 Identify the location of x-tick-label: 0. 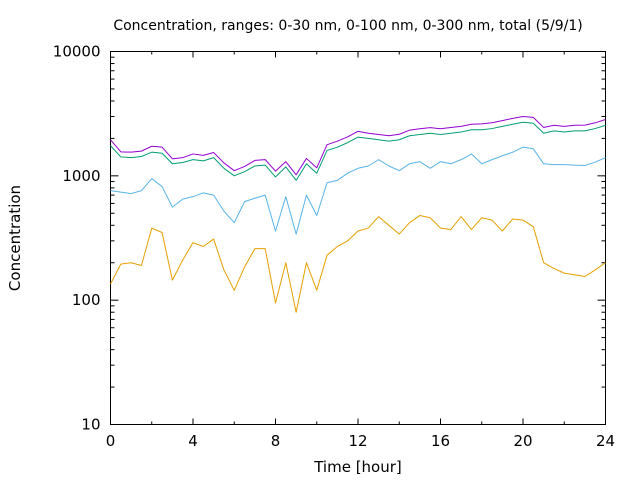
(111, 441).